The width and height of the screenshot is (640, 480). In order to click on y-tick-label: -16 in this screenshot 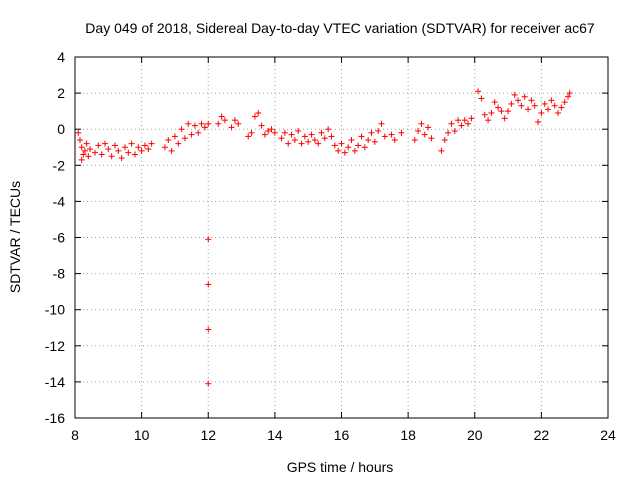, I will do `click(55, 418)`.